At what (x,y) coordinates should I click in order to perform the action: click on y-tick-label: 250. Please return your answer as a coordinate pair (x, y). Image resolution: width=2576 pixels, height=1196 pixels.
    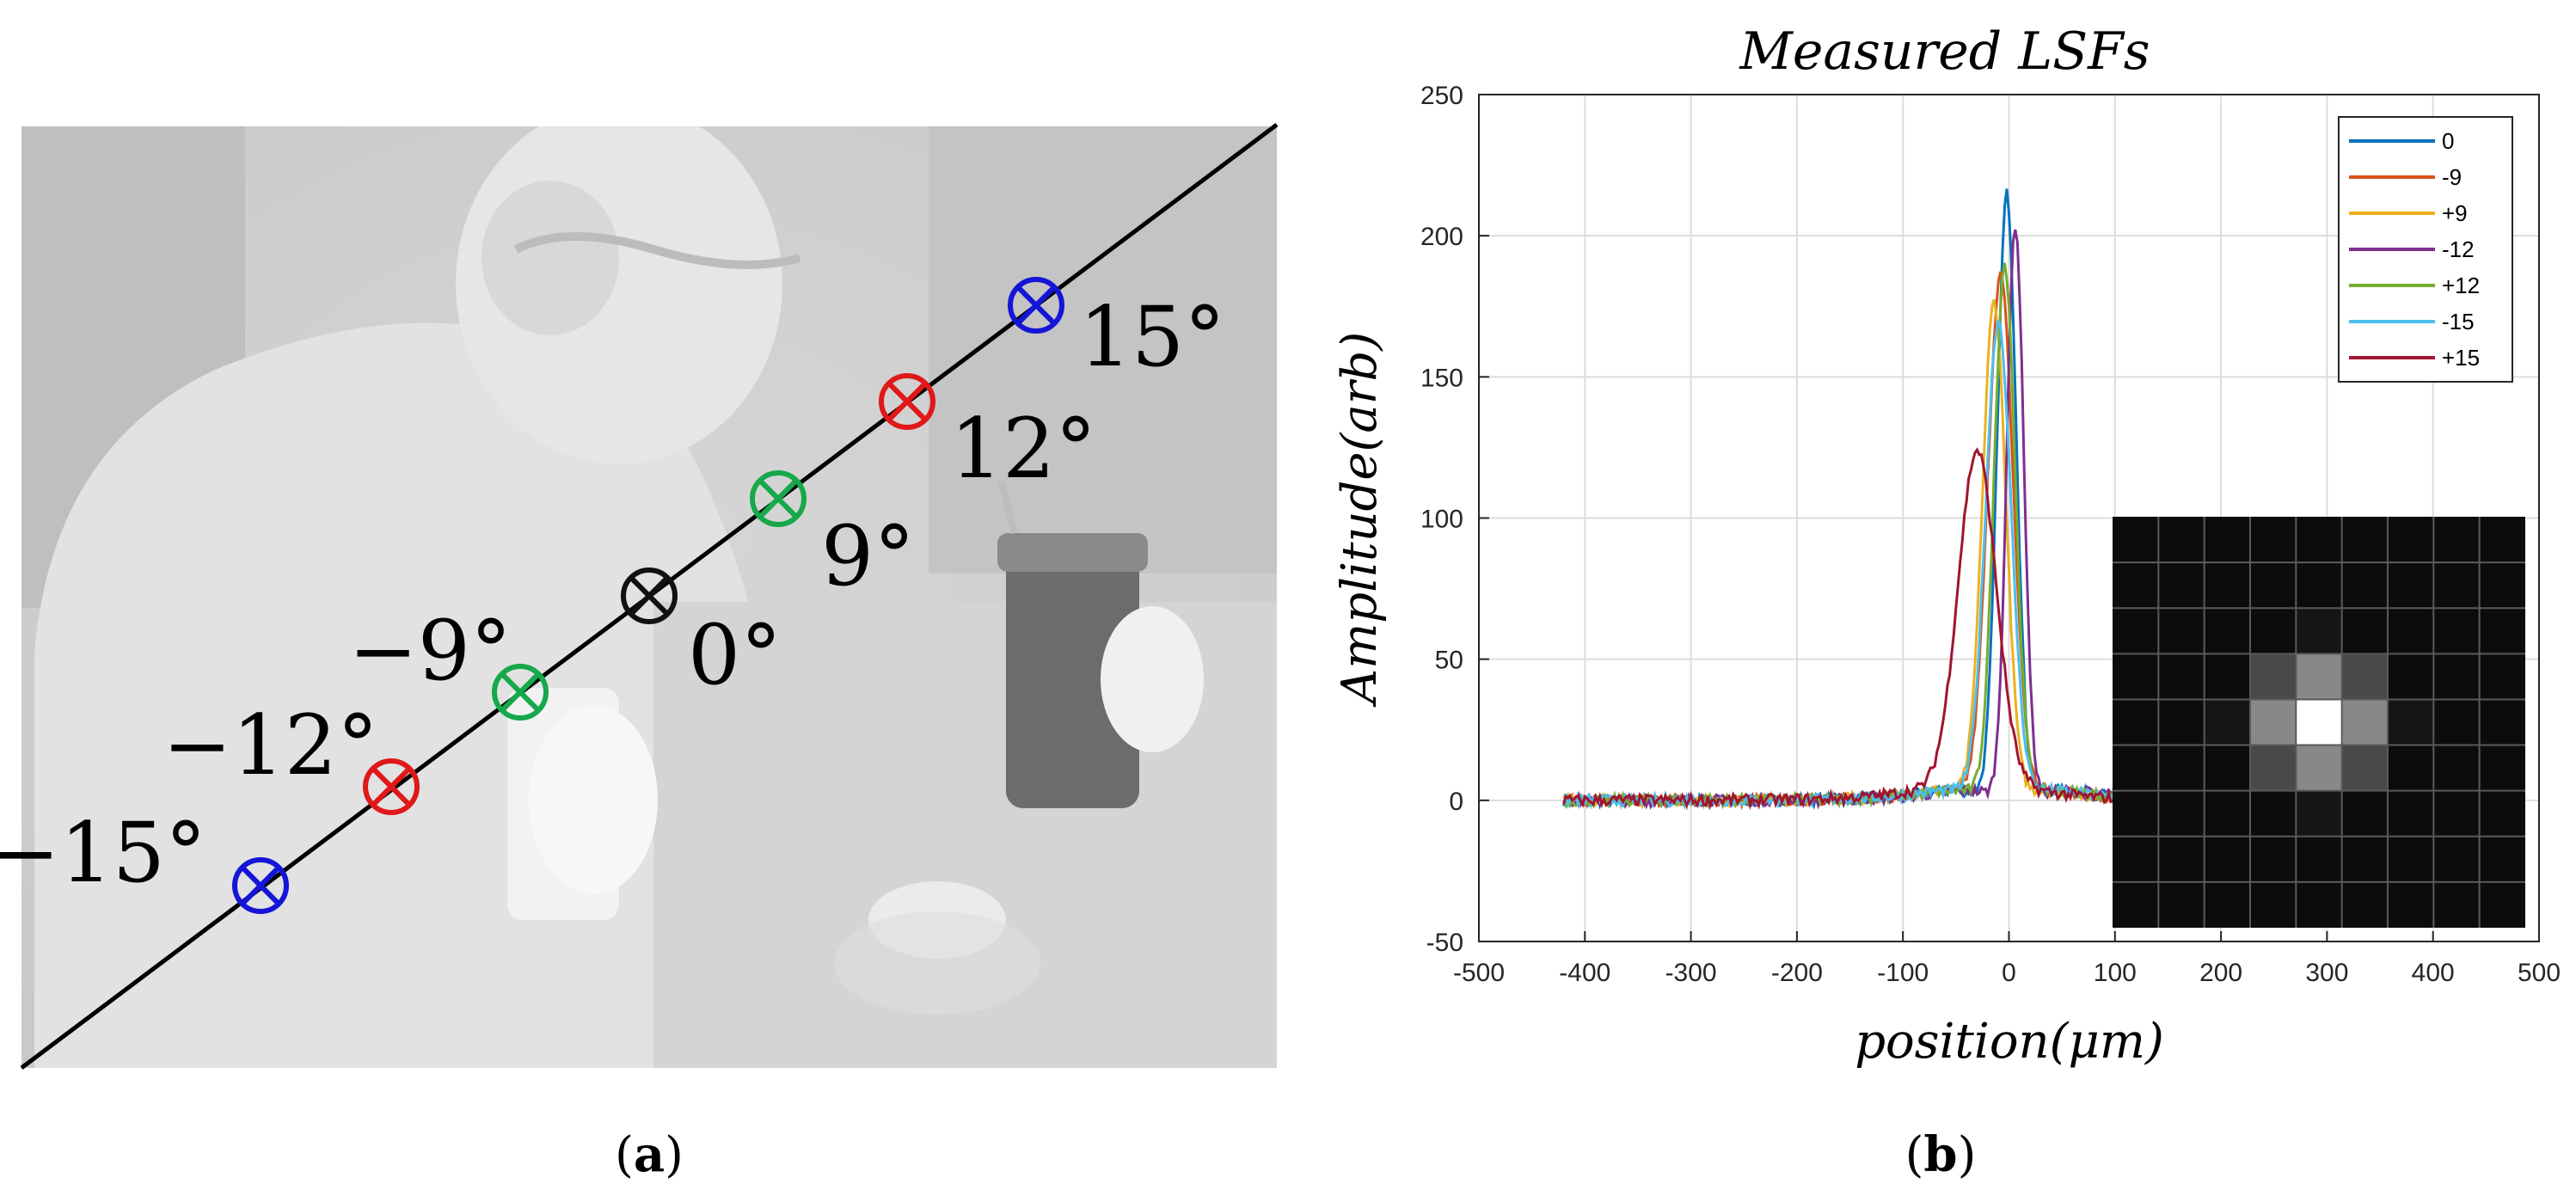
    Looking at the image, I should click on (1441, 96).